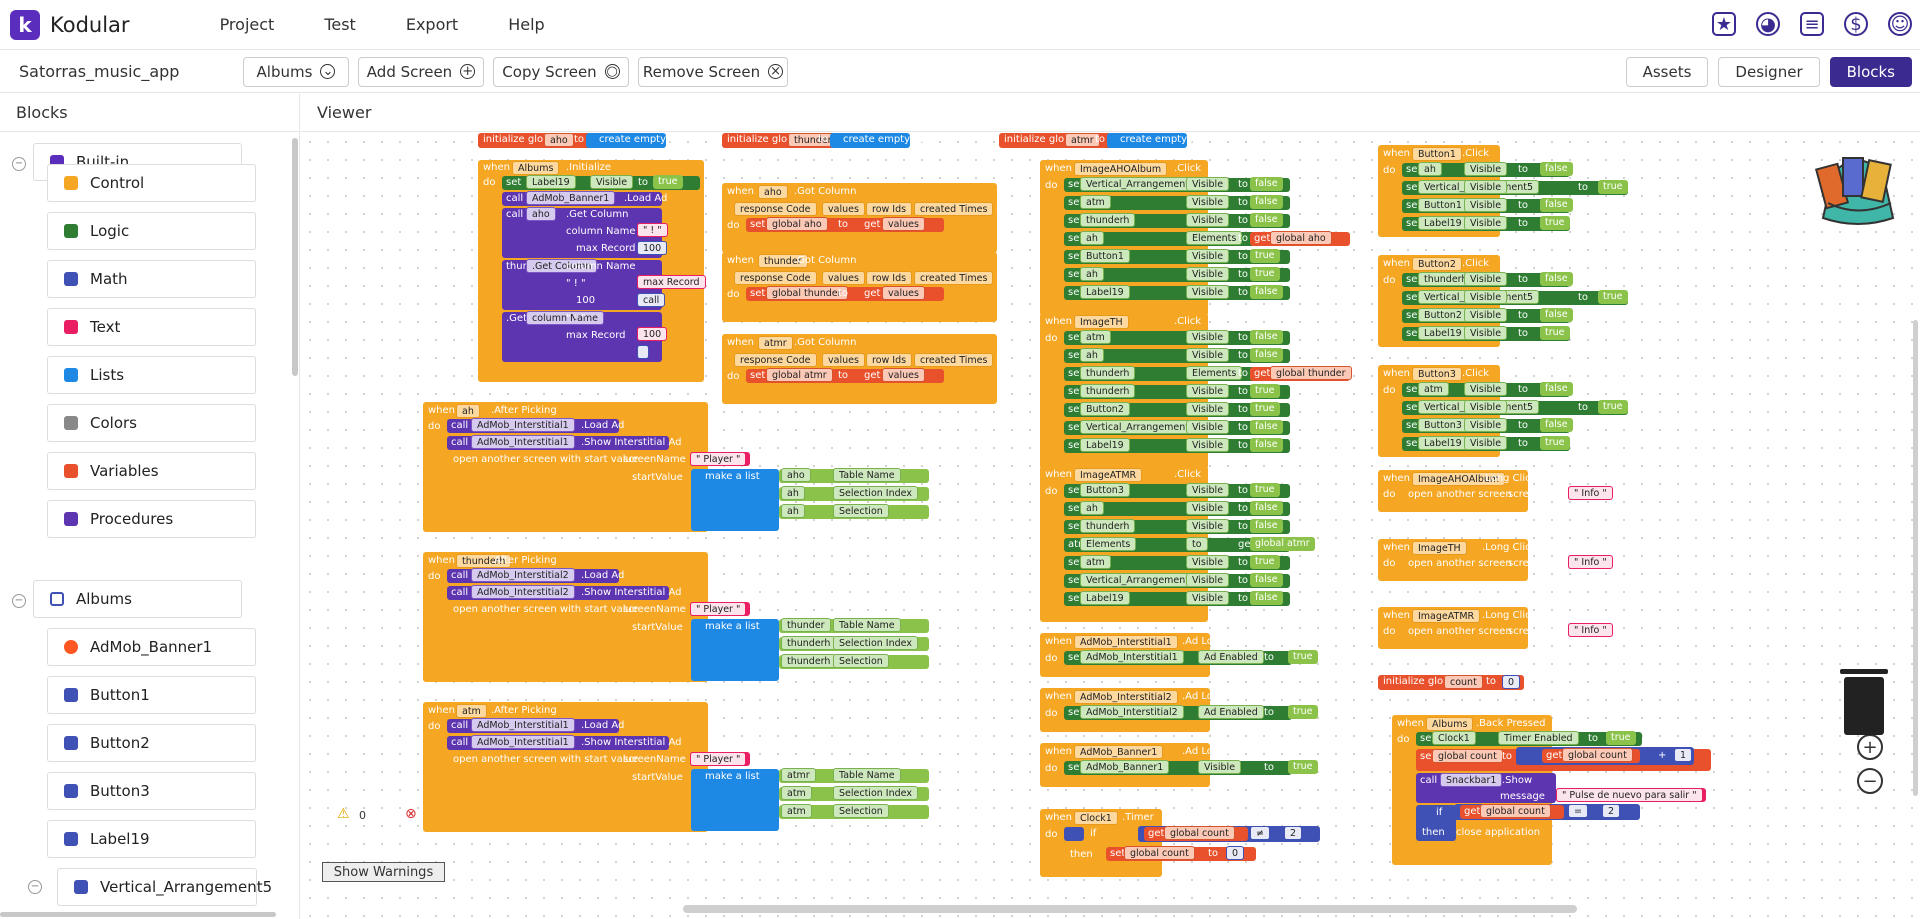  What do you see at coordinates (1768, 24) in the screenshot?
I see `palette-icon: ◕` at bounding box center [1768, 24].